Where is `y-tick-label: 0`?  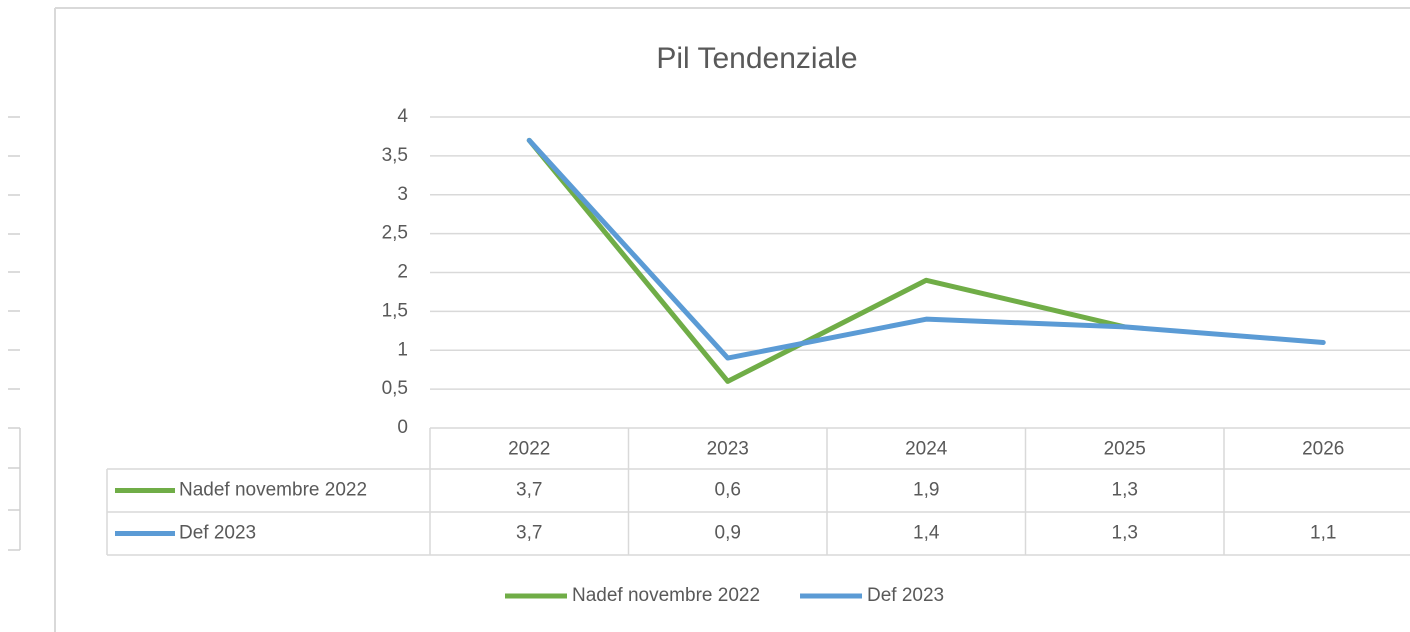
y-tick-label: 0 is located at coordinates (402, 427).